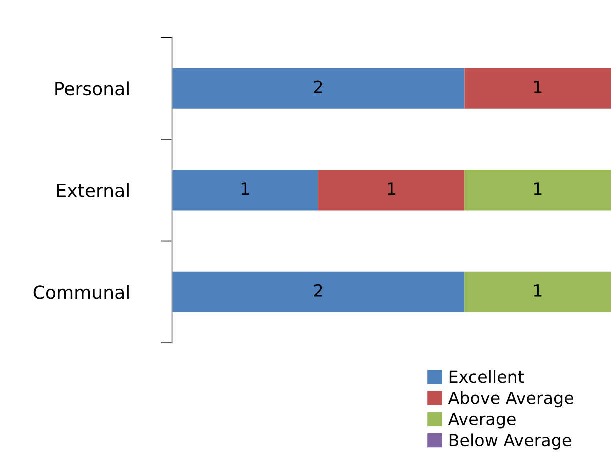 Image resolution: width=611 pixels, height=470 pixels. I want to click on legend-label: Excellent, so click(487, 377).